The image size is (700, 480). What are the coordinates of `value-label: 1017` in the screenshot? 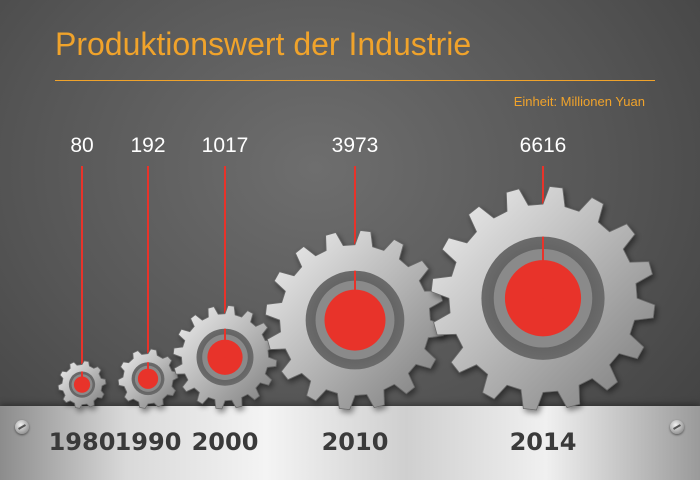 It's located at (225, 145).